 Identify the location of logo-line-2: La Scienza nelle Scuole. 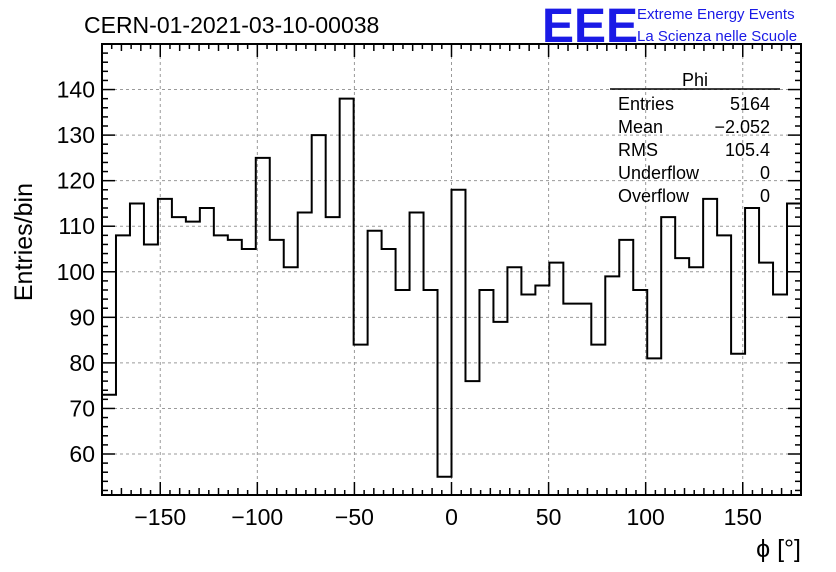
(717, 36).